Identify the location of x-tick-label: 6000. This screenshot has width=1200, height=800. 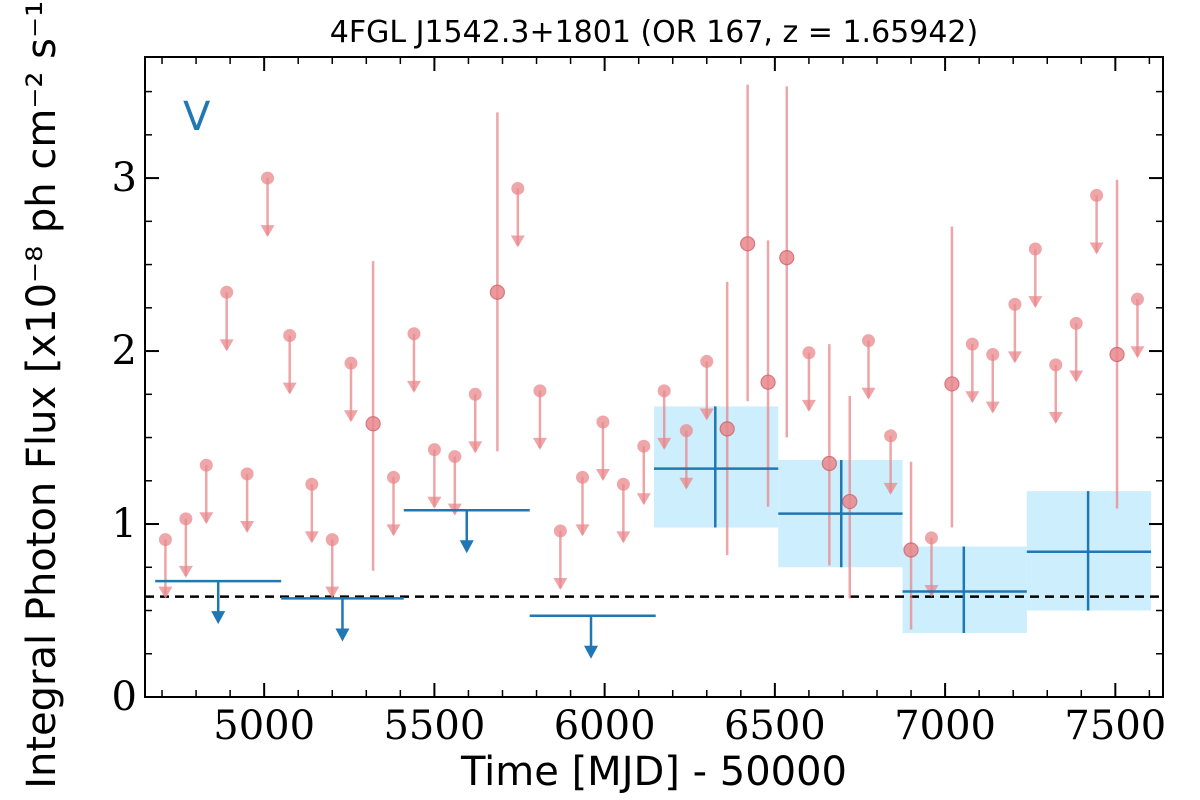
(605, 726).